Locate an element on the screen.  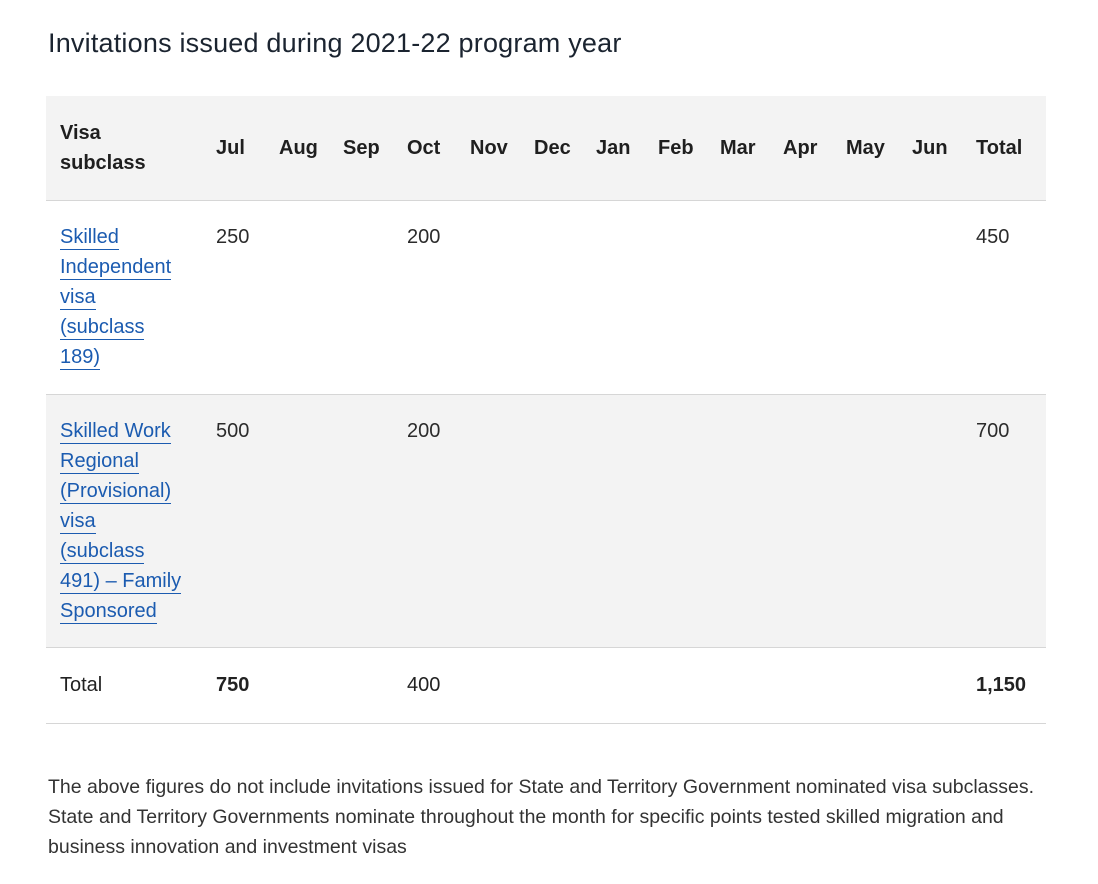
header-month-nov: Nov is located at coordinates (502, 148).